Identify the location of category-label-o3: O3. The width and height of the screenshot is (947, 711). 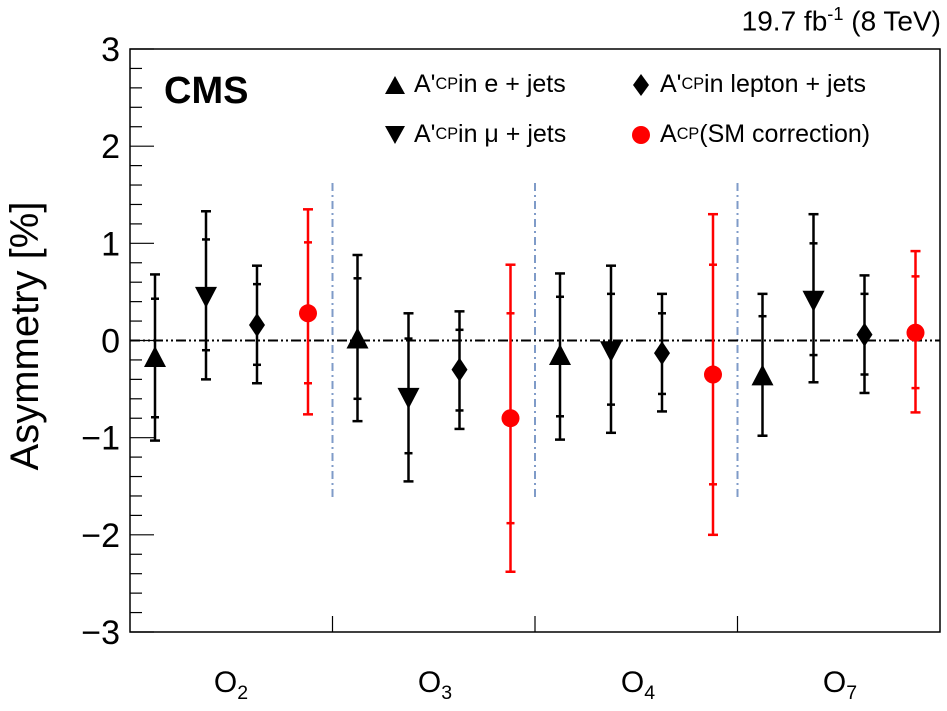
(435, 685).